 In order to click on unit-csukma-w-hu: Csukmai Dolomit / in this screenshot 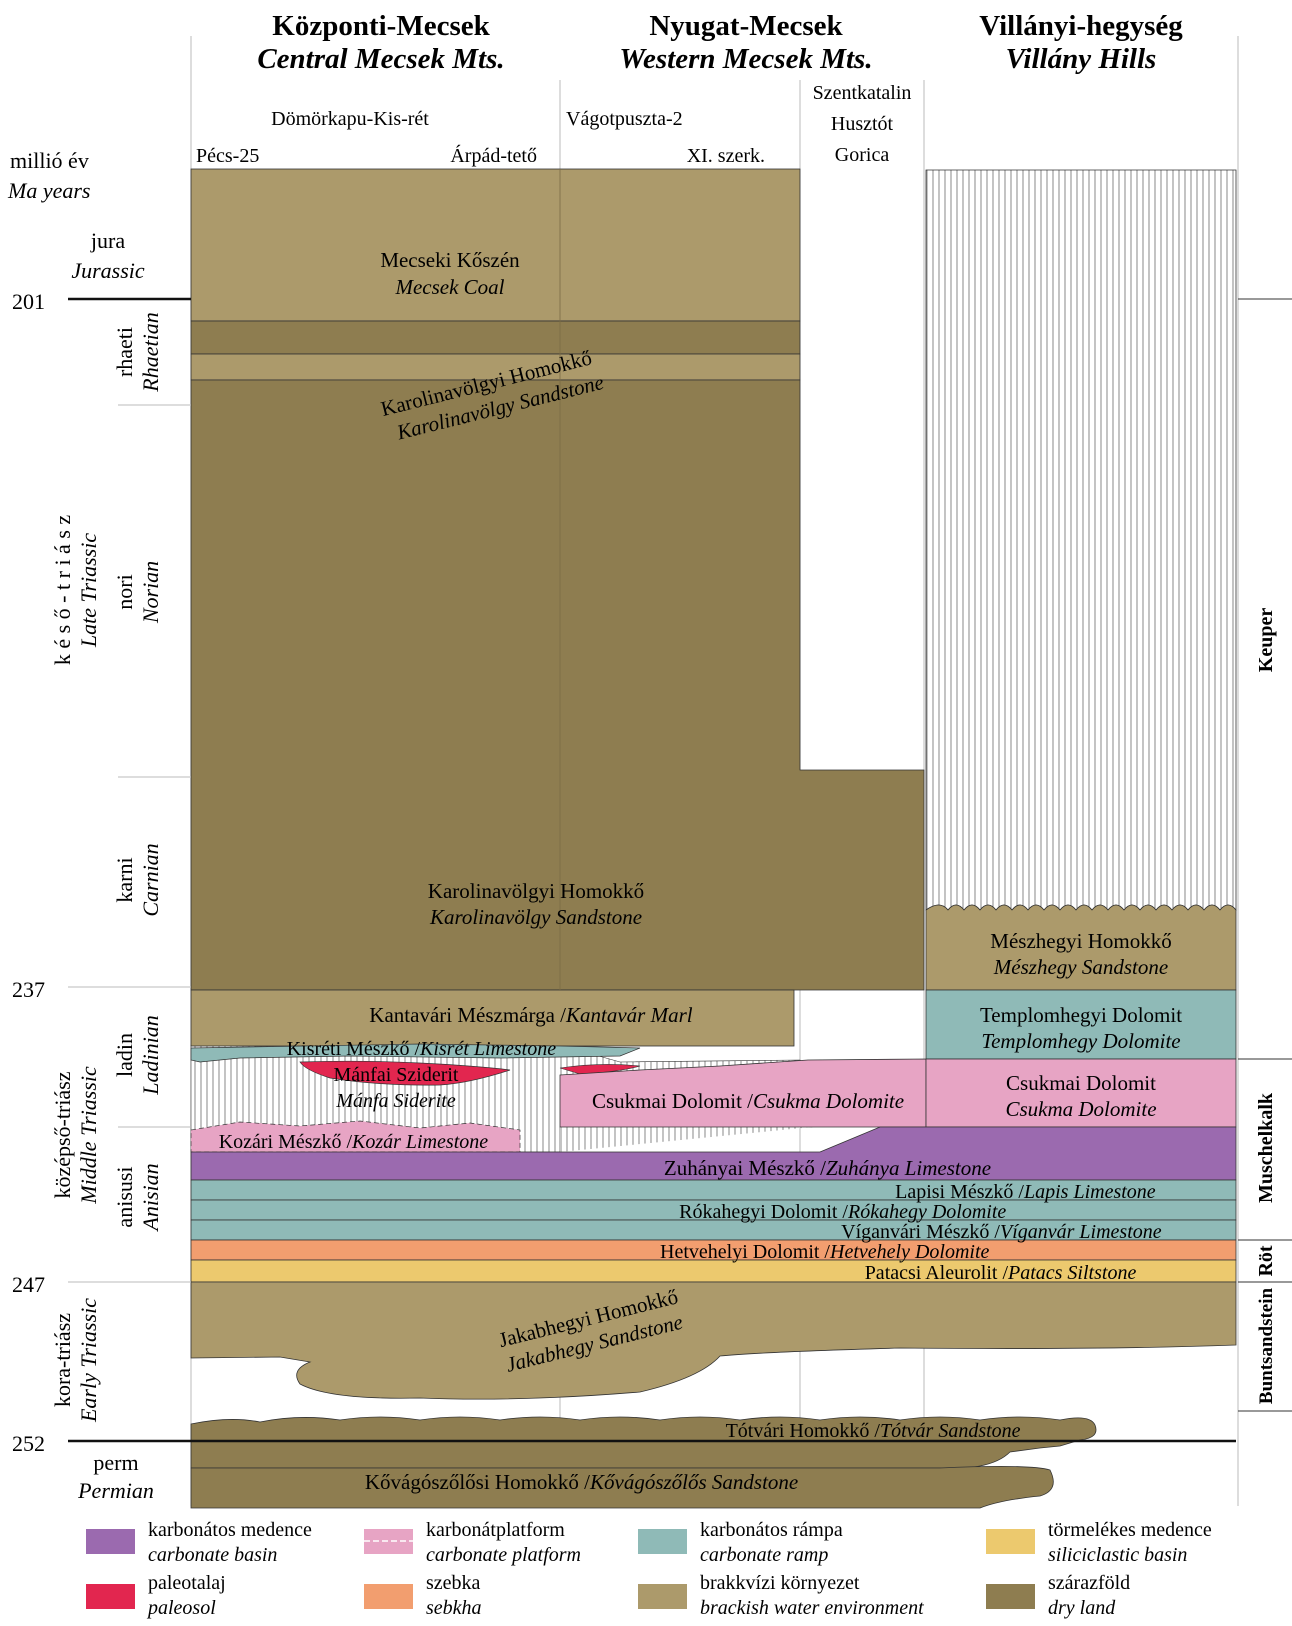, I will do `click(672, 1101)`.